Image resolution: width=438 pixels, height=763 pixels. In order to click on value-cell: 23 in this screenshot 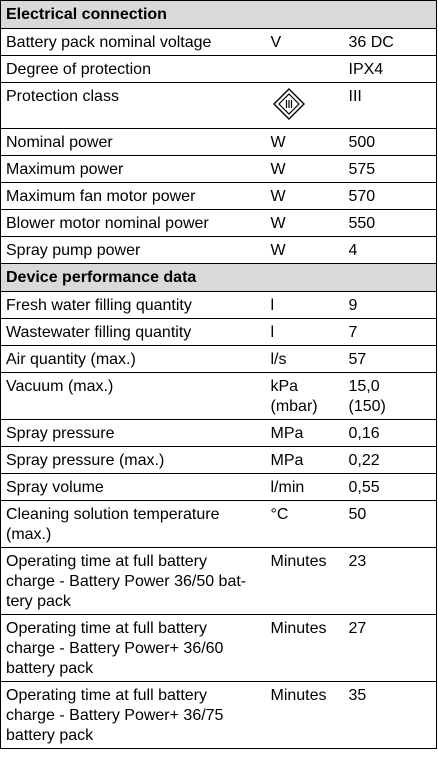, I will do `click(393, 581)`.